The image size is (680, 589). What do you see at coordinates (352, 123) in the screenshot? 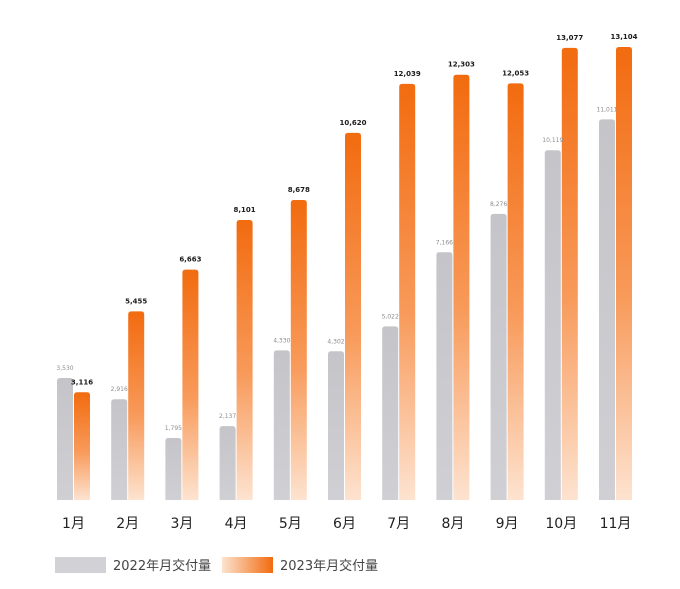
I see `value-label-2023-6: 10,620` at bounding box center [352, 123].